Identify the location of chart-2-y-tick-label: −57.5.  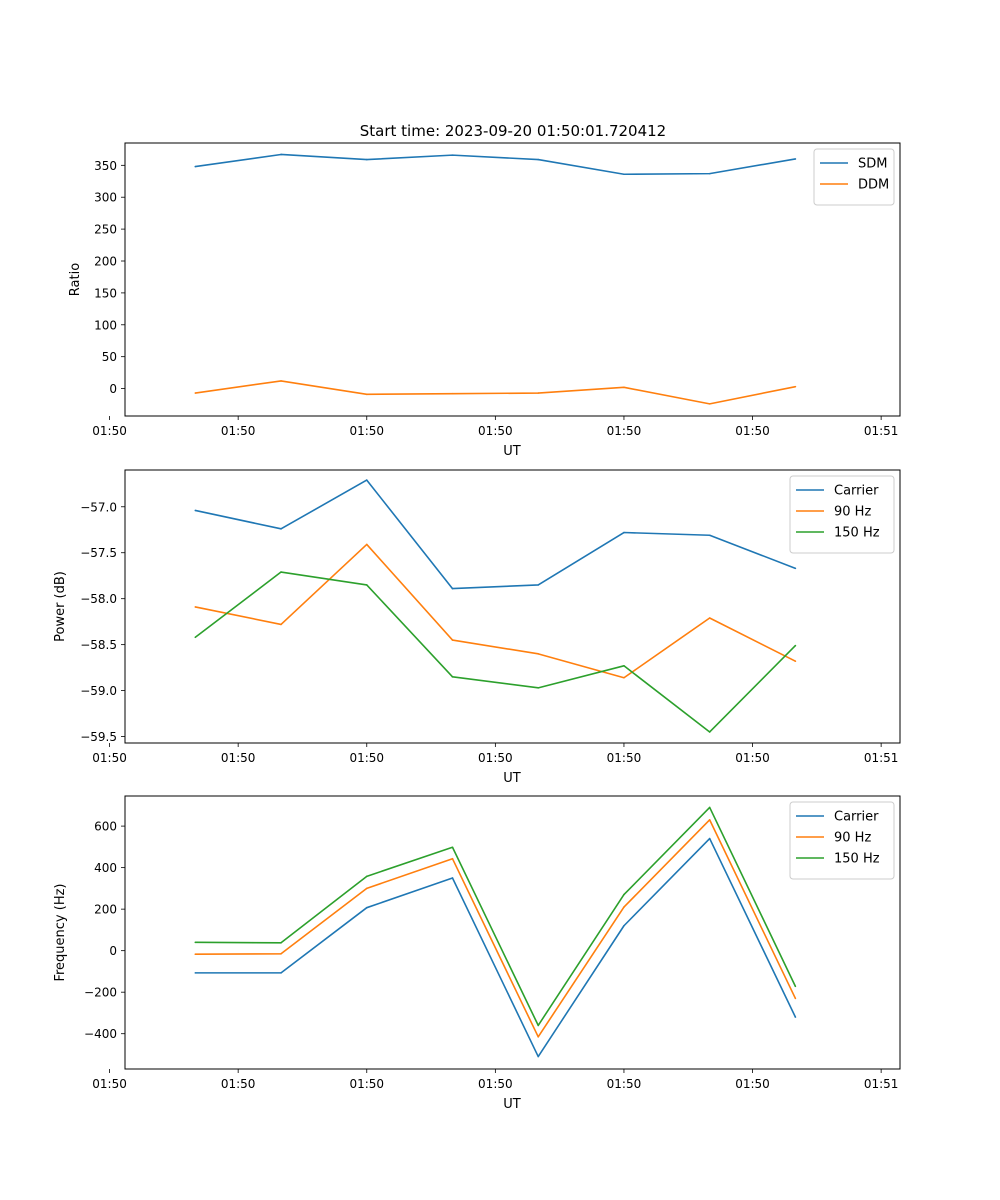
(98, 553).